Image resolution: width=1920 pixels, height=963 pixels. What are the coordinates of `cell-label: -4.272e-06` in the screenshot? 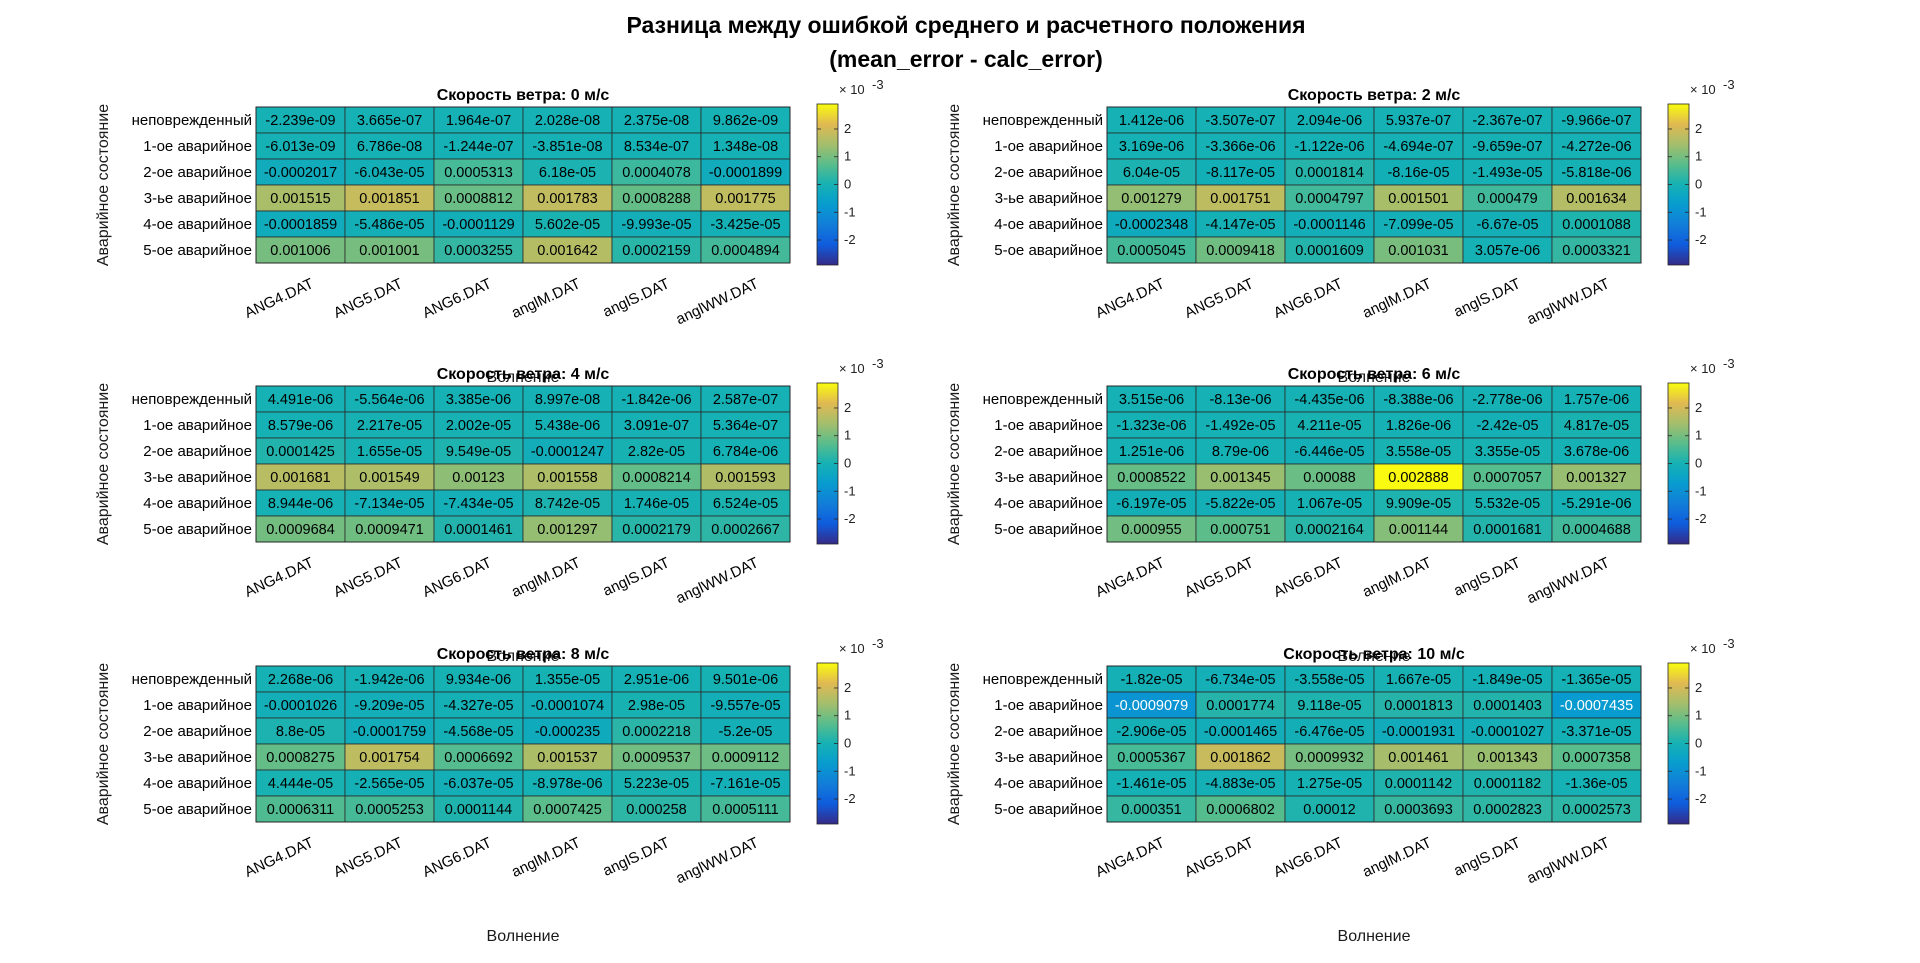 It's located at (1596, 147).